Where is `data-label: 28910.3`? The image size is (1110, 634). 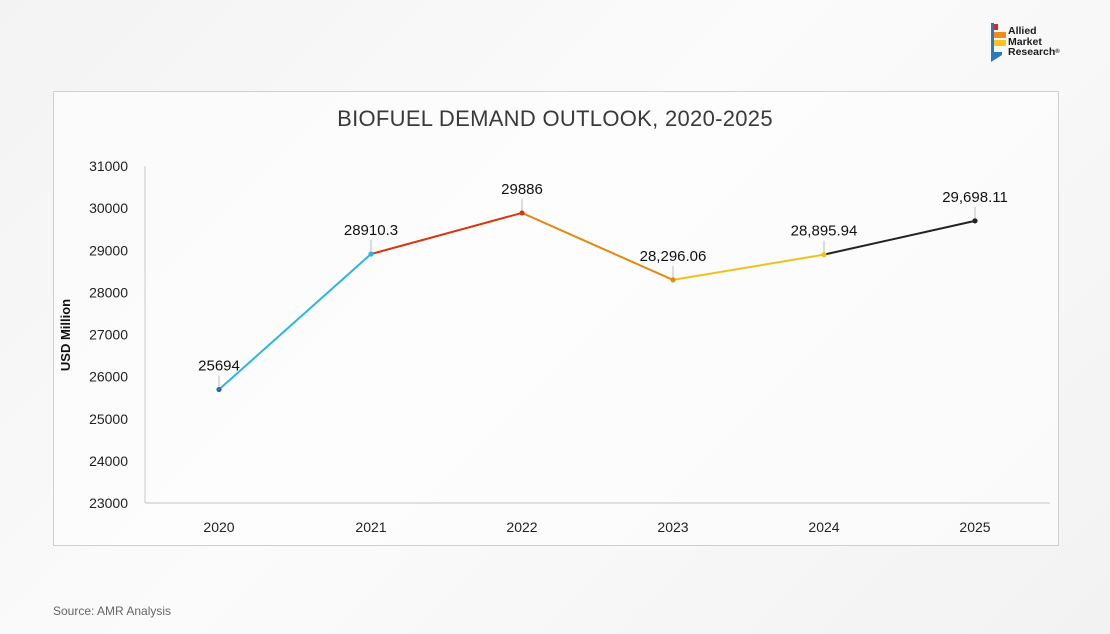 data-label: 28910.3 is located at coordinates (371, 230).